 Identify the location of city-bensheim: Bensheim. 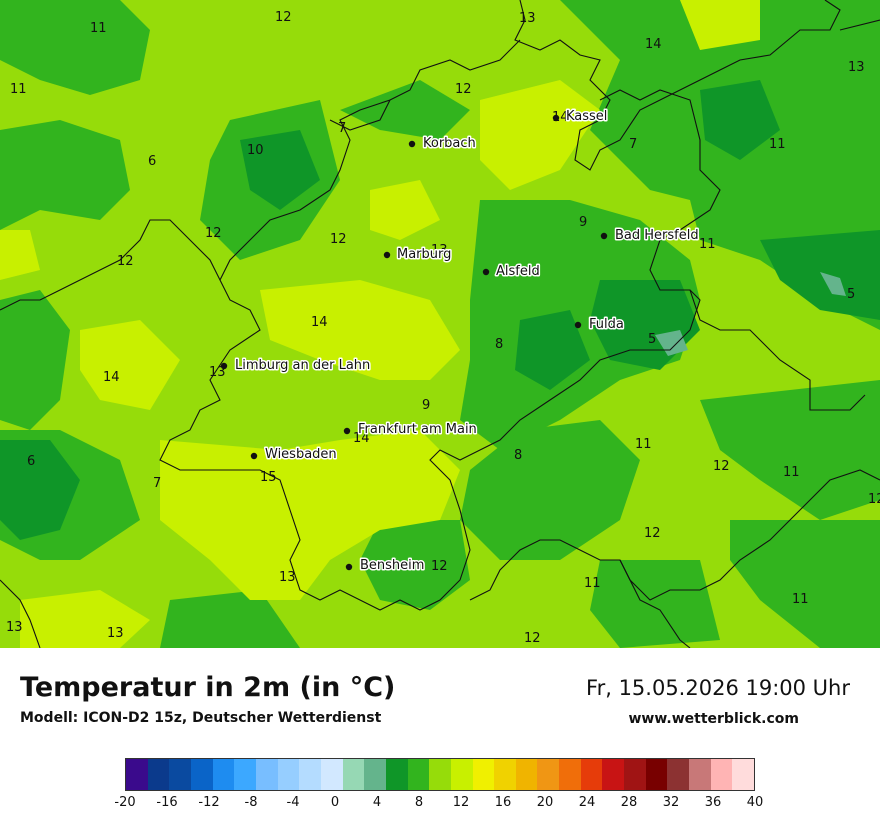
(385, 566).